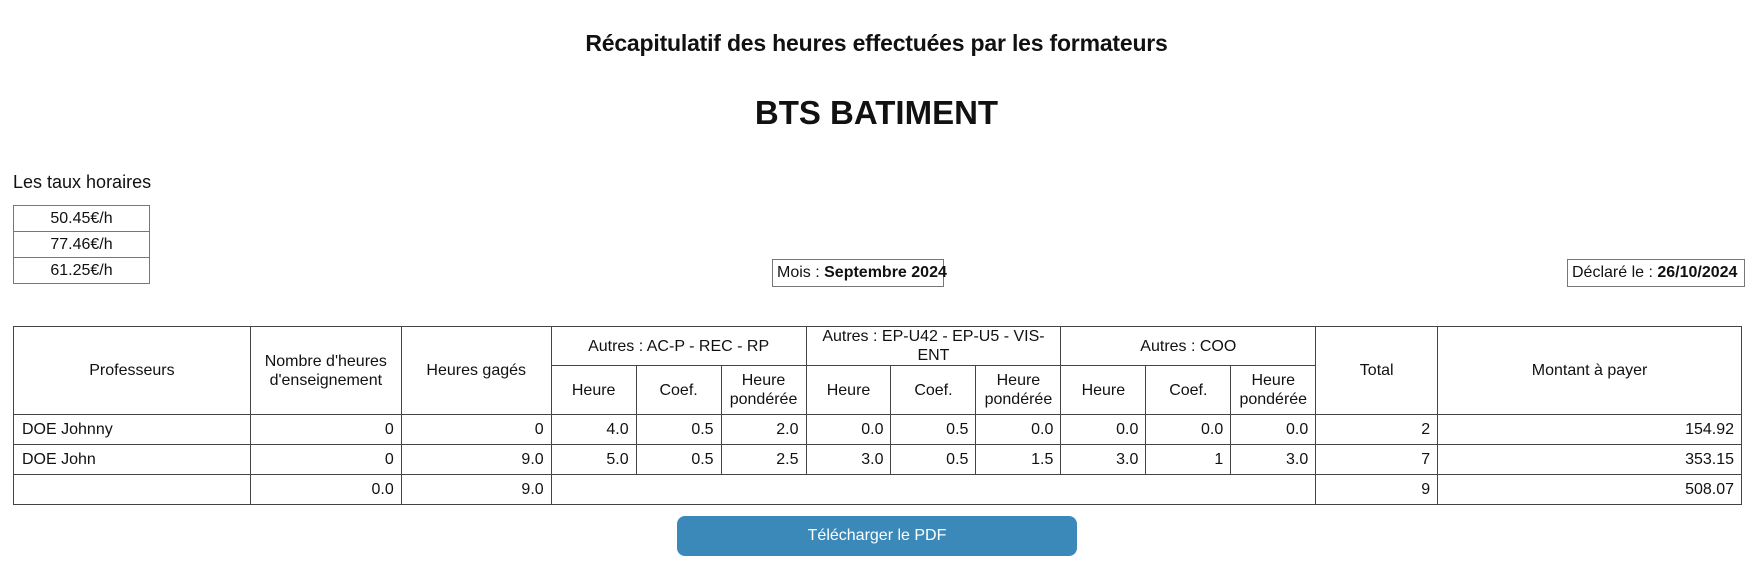 Image resolution: width=1753 pixels, height=562 pixels. What do you see at coordinates (933, 346) in the screenshot?
I see `header-group-ep-u42: Autres : EP-U42 - EP-U5 - VIS-ENT` at bounding box center [933, 346].